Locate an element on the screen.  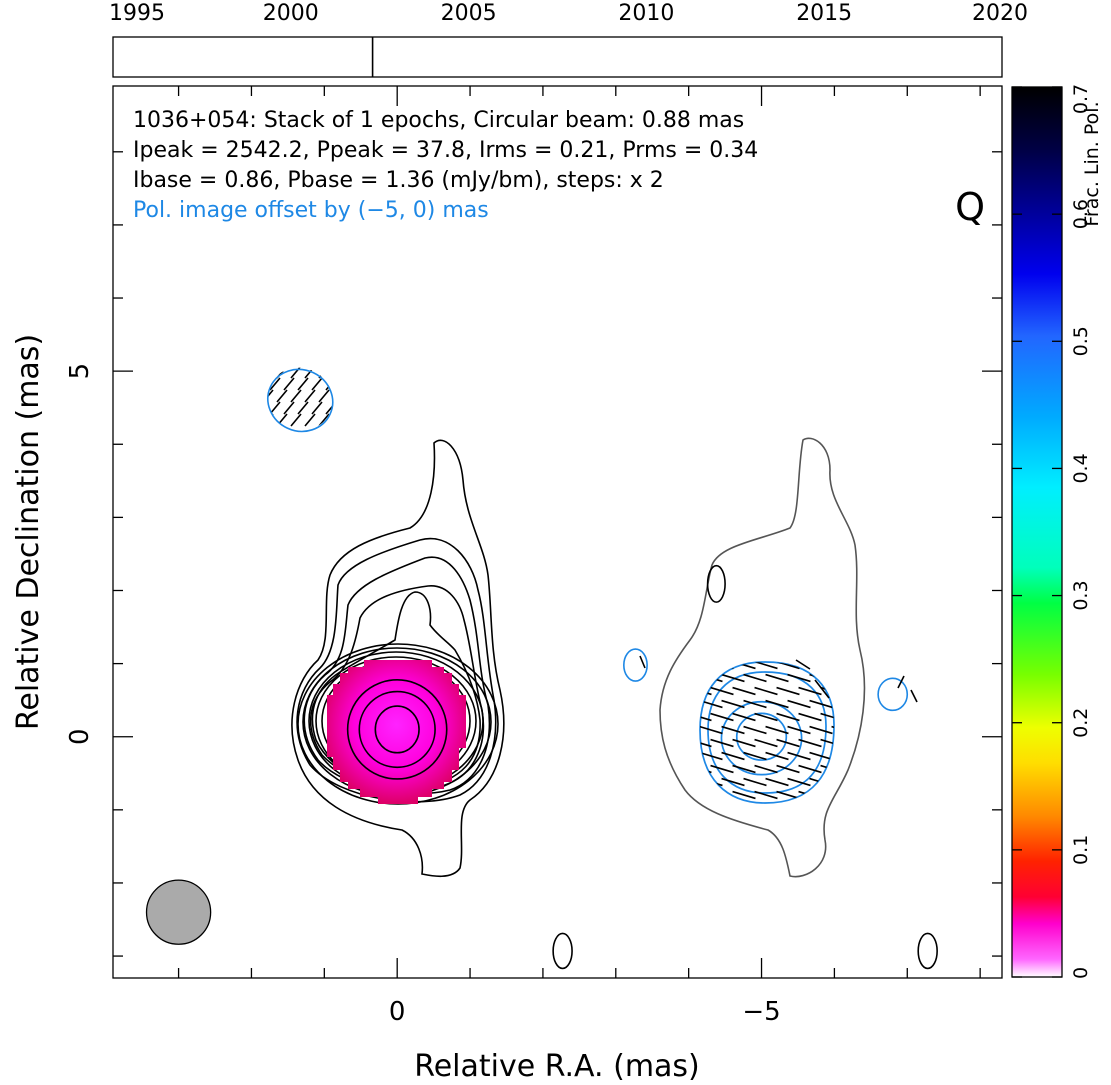
colorbar-label: Frac. Lin. Pol. is located at coordinates (1092, 163).